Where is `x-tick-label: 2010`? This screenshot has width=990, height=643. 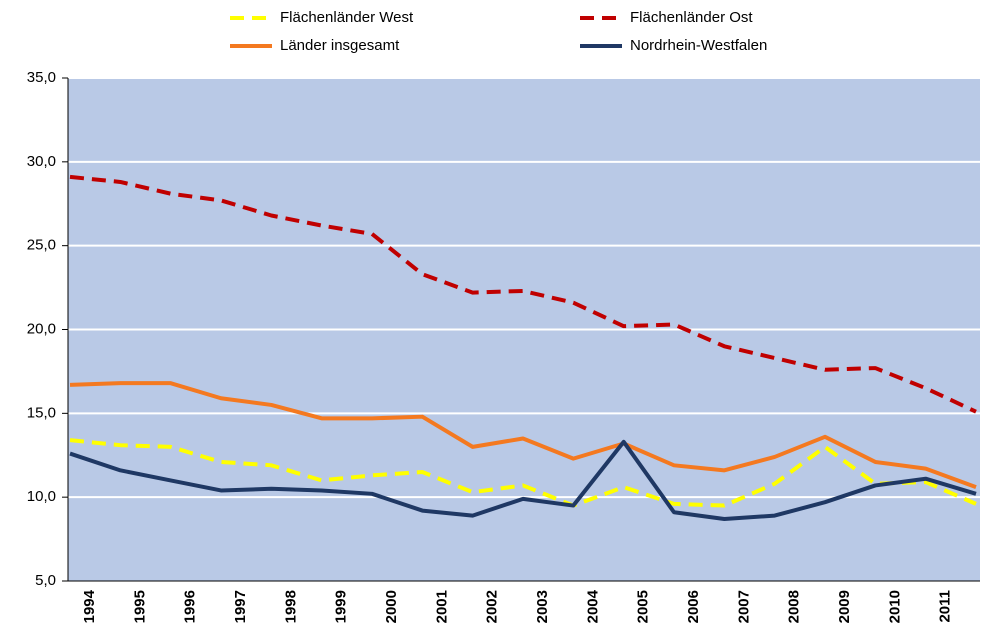 x-tick-label: 2010 is located at coordinates (894, 606).